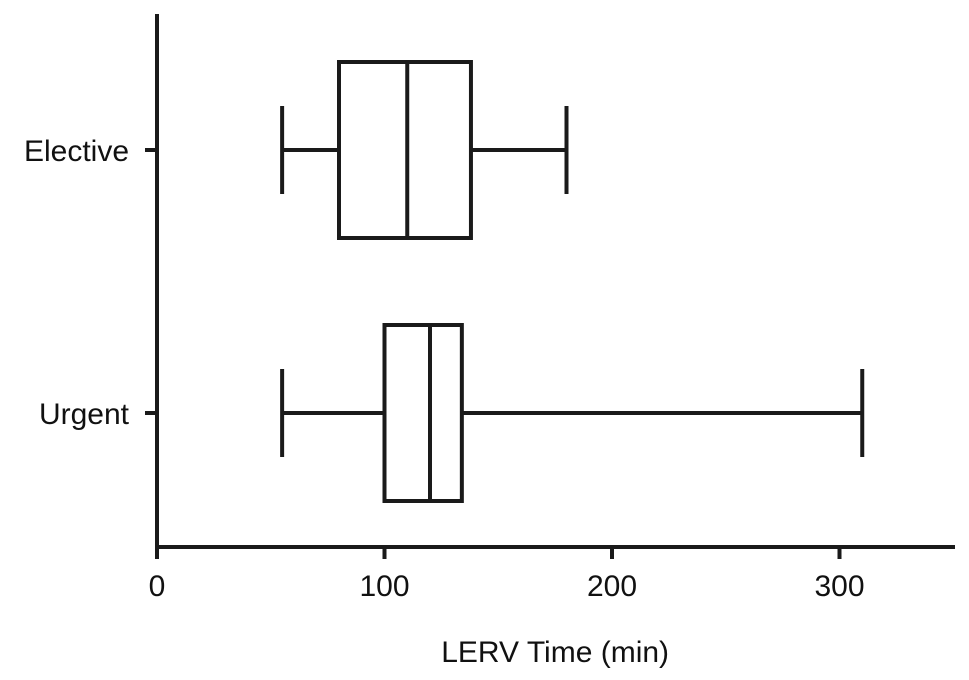 This screenshot has height=680, width=969. Describe the element at coordinates (157, 586) in the screenshot. I see `x-tick-label: 0` at that location.